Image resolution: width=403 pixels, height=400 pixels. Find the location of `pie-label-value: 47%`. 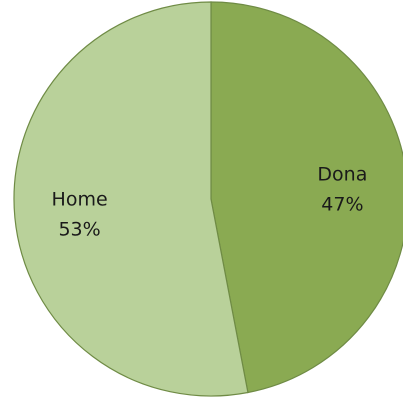

pie-label-value: 47% is located at coordinates (342, 205).